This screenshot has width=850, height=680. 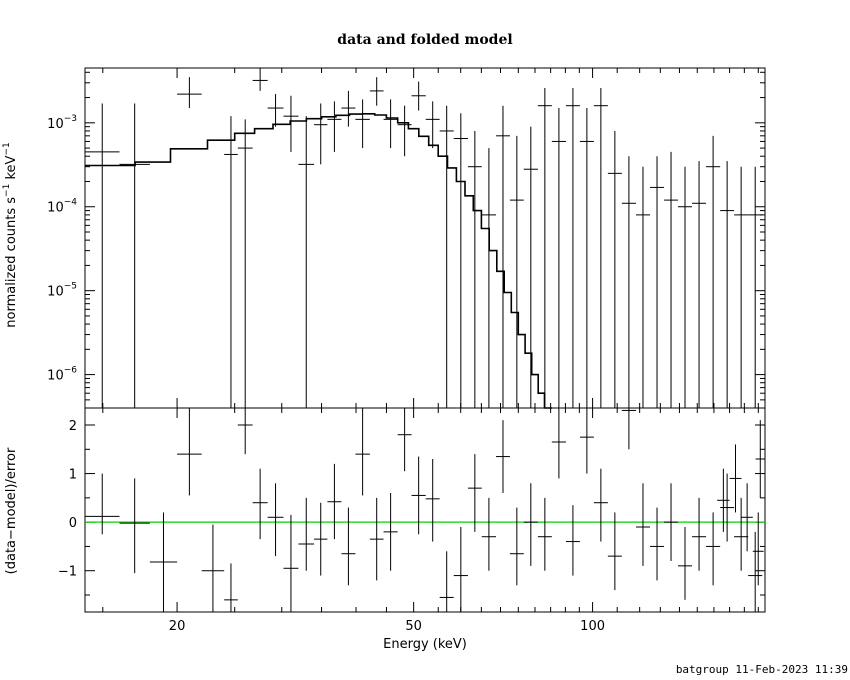 I want to click on x-tick-label: 20, so click(x=177, y=626).